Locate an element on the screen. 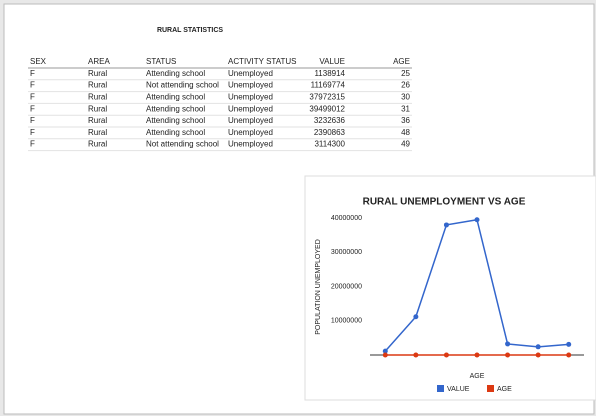 The height and width of the screenshot is (416, 596). y-tick-label: 40000000 is located at coordinates (346, 218).